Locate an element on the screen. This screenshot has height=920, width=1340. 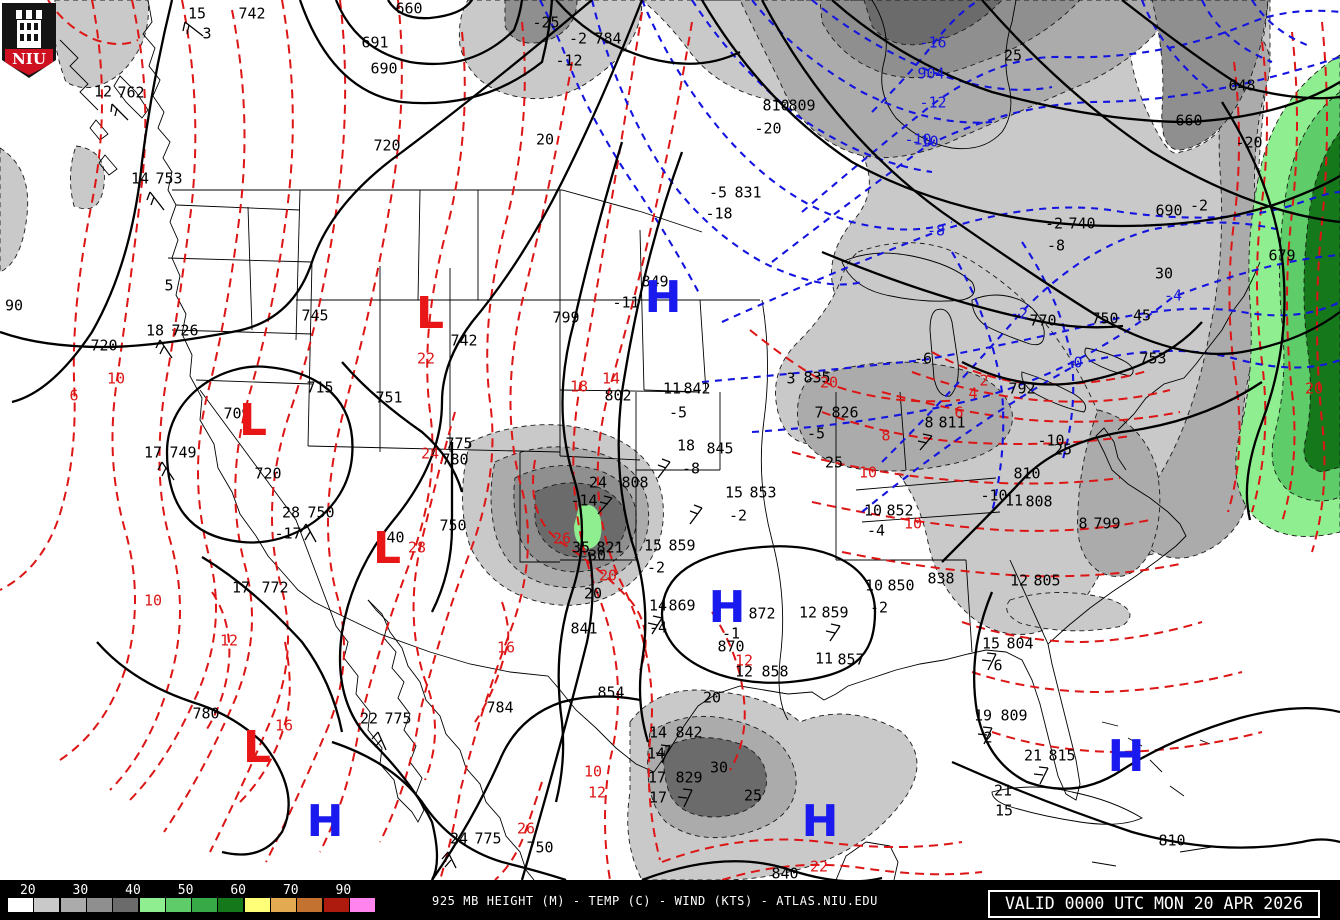
contour-label: 780 is located at coordinates (206, 713).